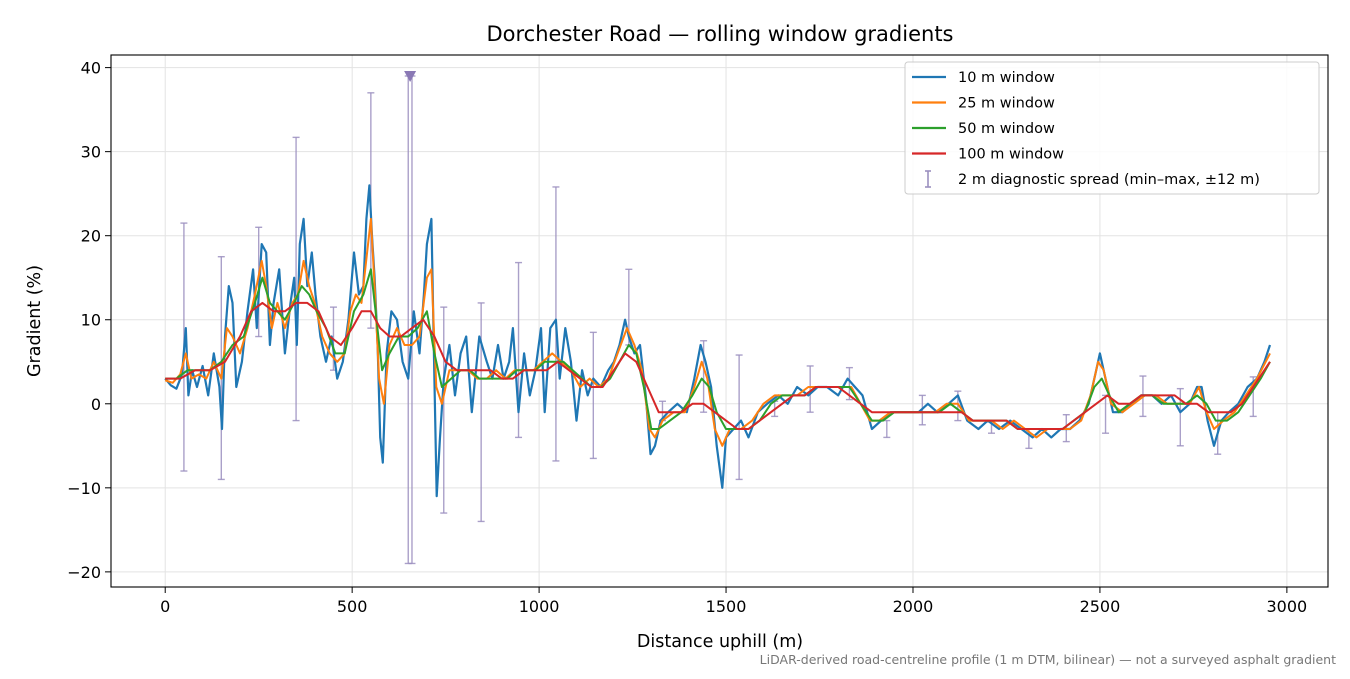 The height and width of the screenshot is (679, 1350). What do you see at coordinates (1006, 104) in the screenshot?
I see `legend-label: 25 m window` at bounding box center [1006, 104].